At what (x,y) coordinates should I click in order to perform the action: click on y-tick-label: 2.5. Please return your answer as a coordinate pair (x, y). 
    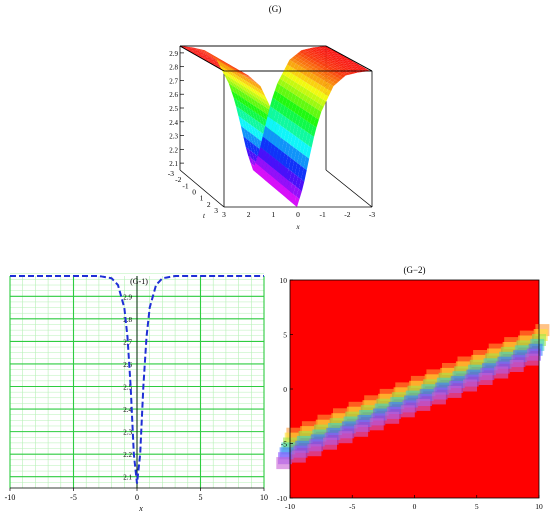
    Looking at the image, I should click on (127, 388).